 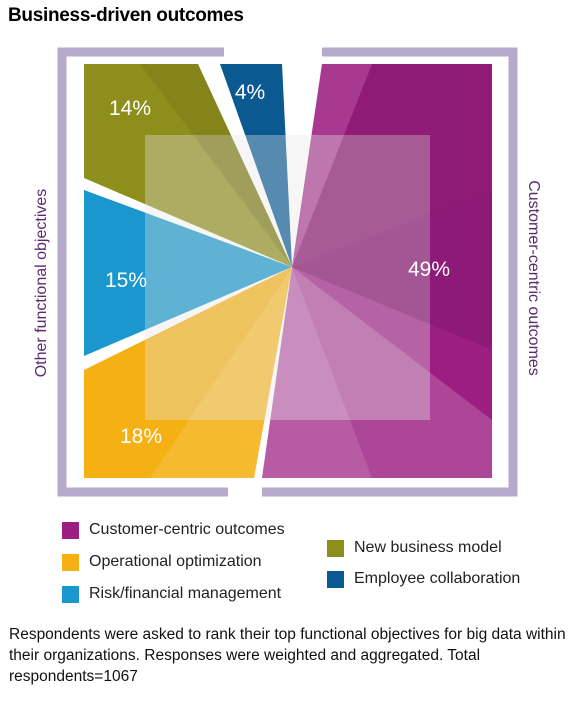 I want to click on label-risk-financial-management: 15%, so click(x=126, y=280).